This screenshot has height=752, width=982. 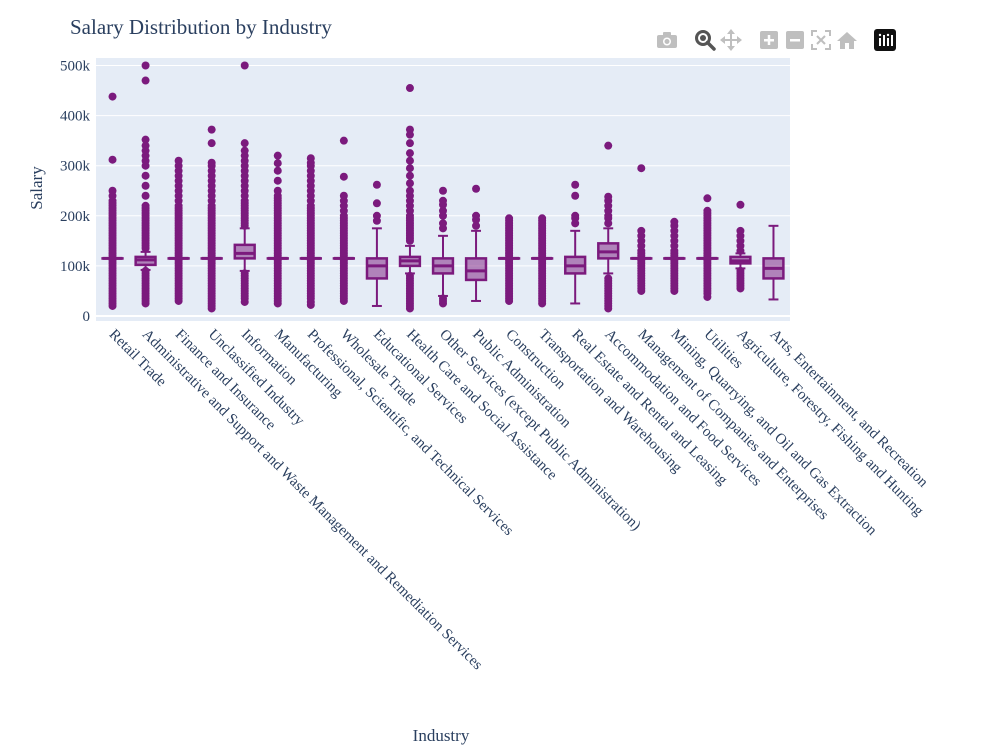 I want to click on y-tick-label: 200k, so click(x=75, y=217).